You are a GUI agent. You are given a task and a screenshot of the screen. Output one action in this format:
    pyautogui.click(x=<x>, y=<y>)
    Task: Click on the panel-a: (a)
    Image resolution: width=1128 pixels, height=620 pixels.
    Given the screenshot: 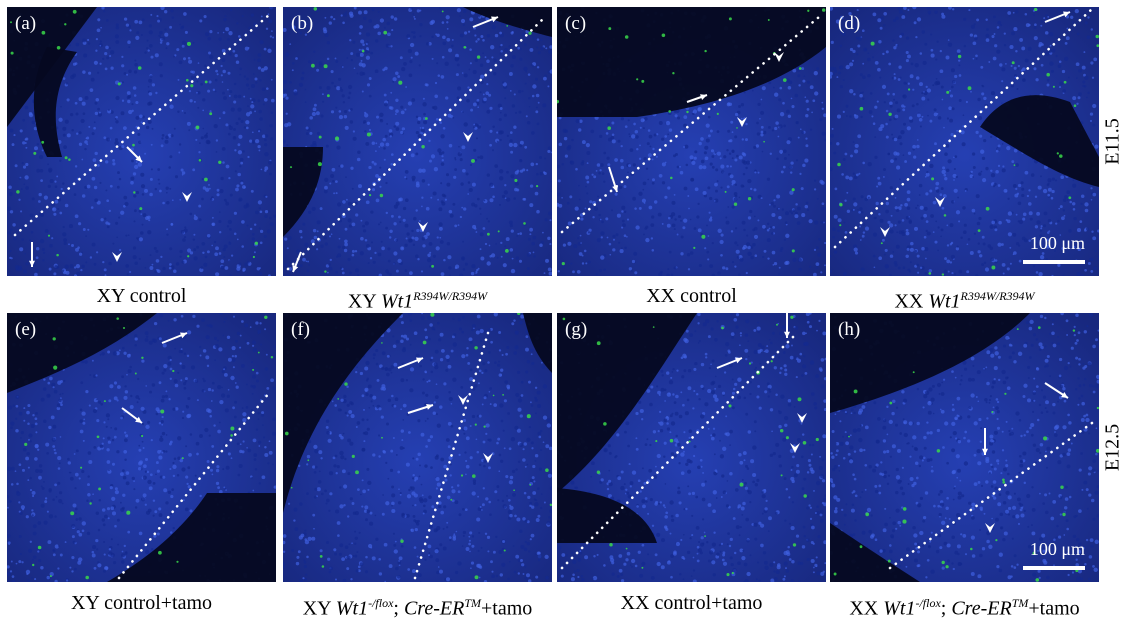 What is the action you would take?
    pyautogui.click(x=141, y=141)
    